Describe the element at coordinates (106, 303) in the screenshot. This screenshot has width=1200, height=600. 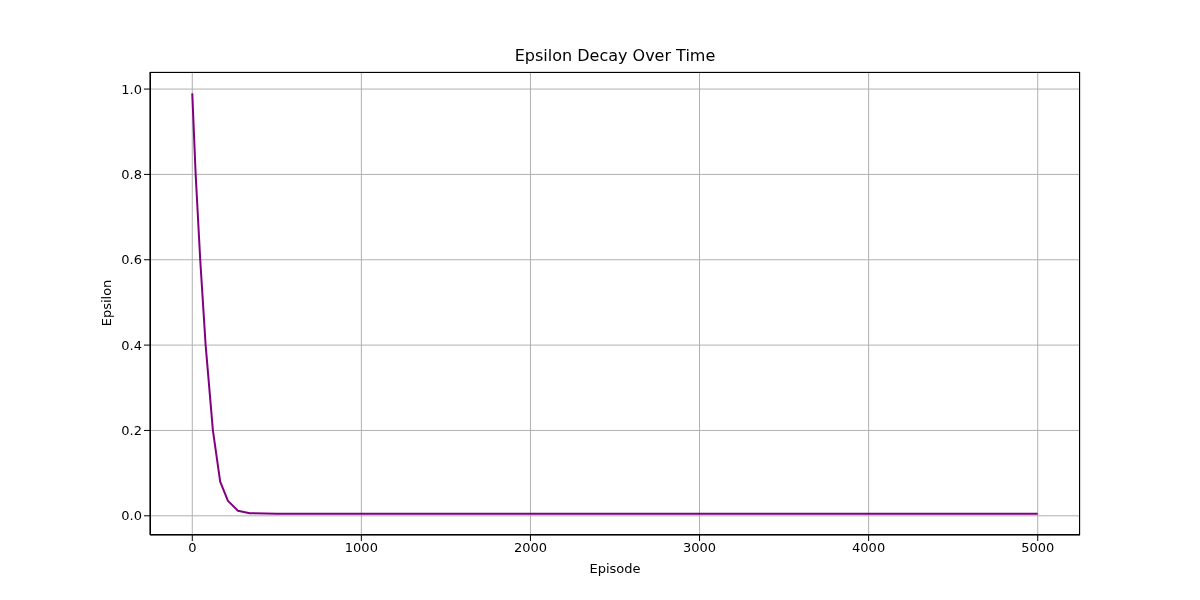
I see `y-axis-title: Epsilon` at that location.